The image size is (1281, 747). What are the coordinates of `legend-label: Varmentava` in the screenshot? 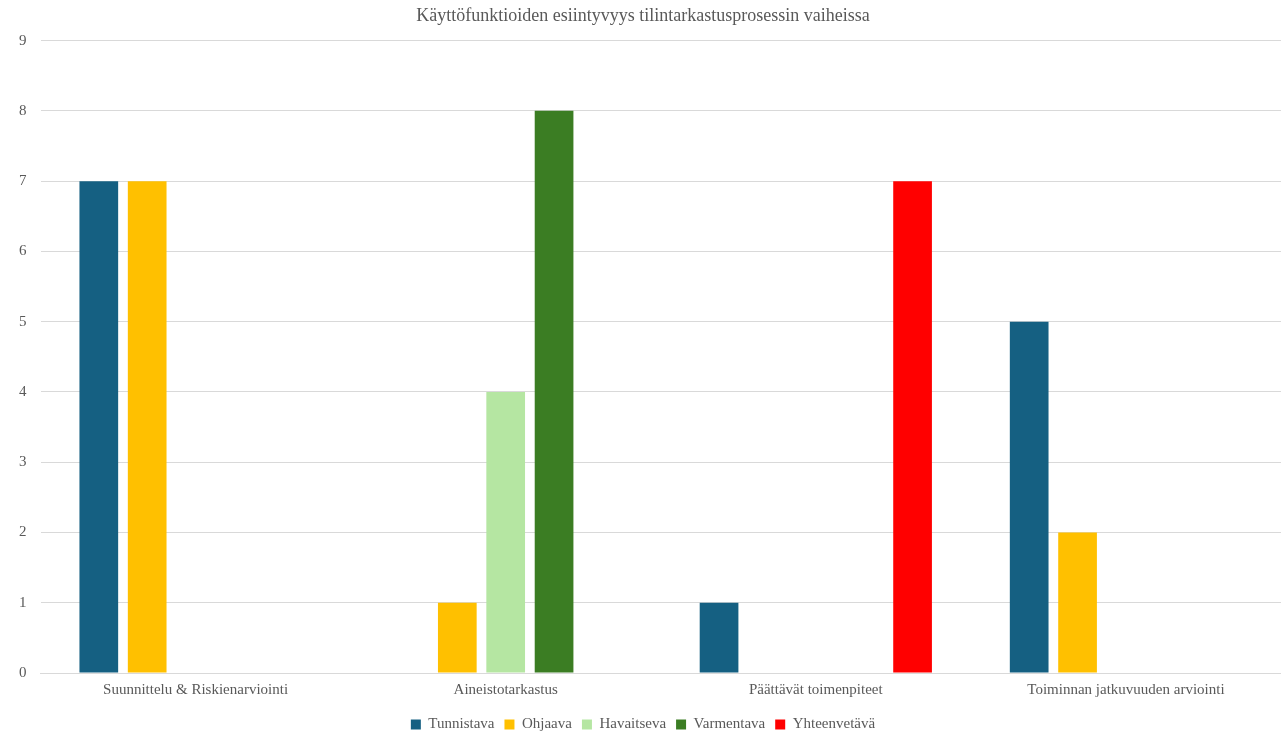 It's located at (729, 723).